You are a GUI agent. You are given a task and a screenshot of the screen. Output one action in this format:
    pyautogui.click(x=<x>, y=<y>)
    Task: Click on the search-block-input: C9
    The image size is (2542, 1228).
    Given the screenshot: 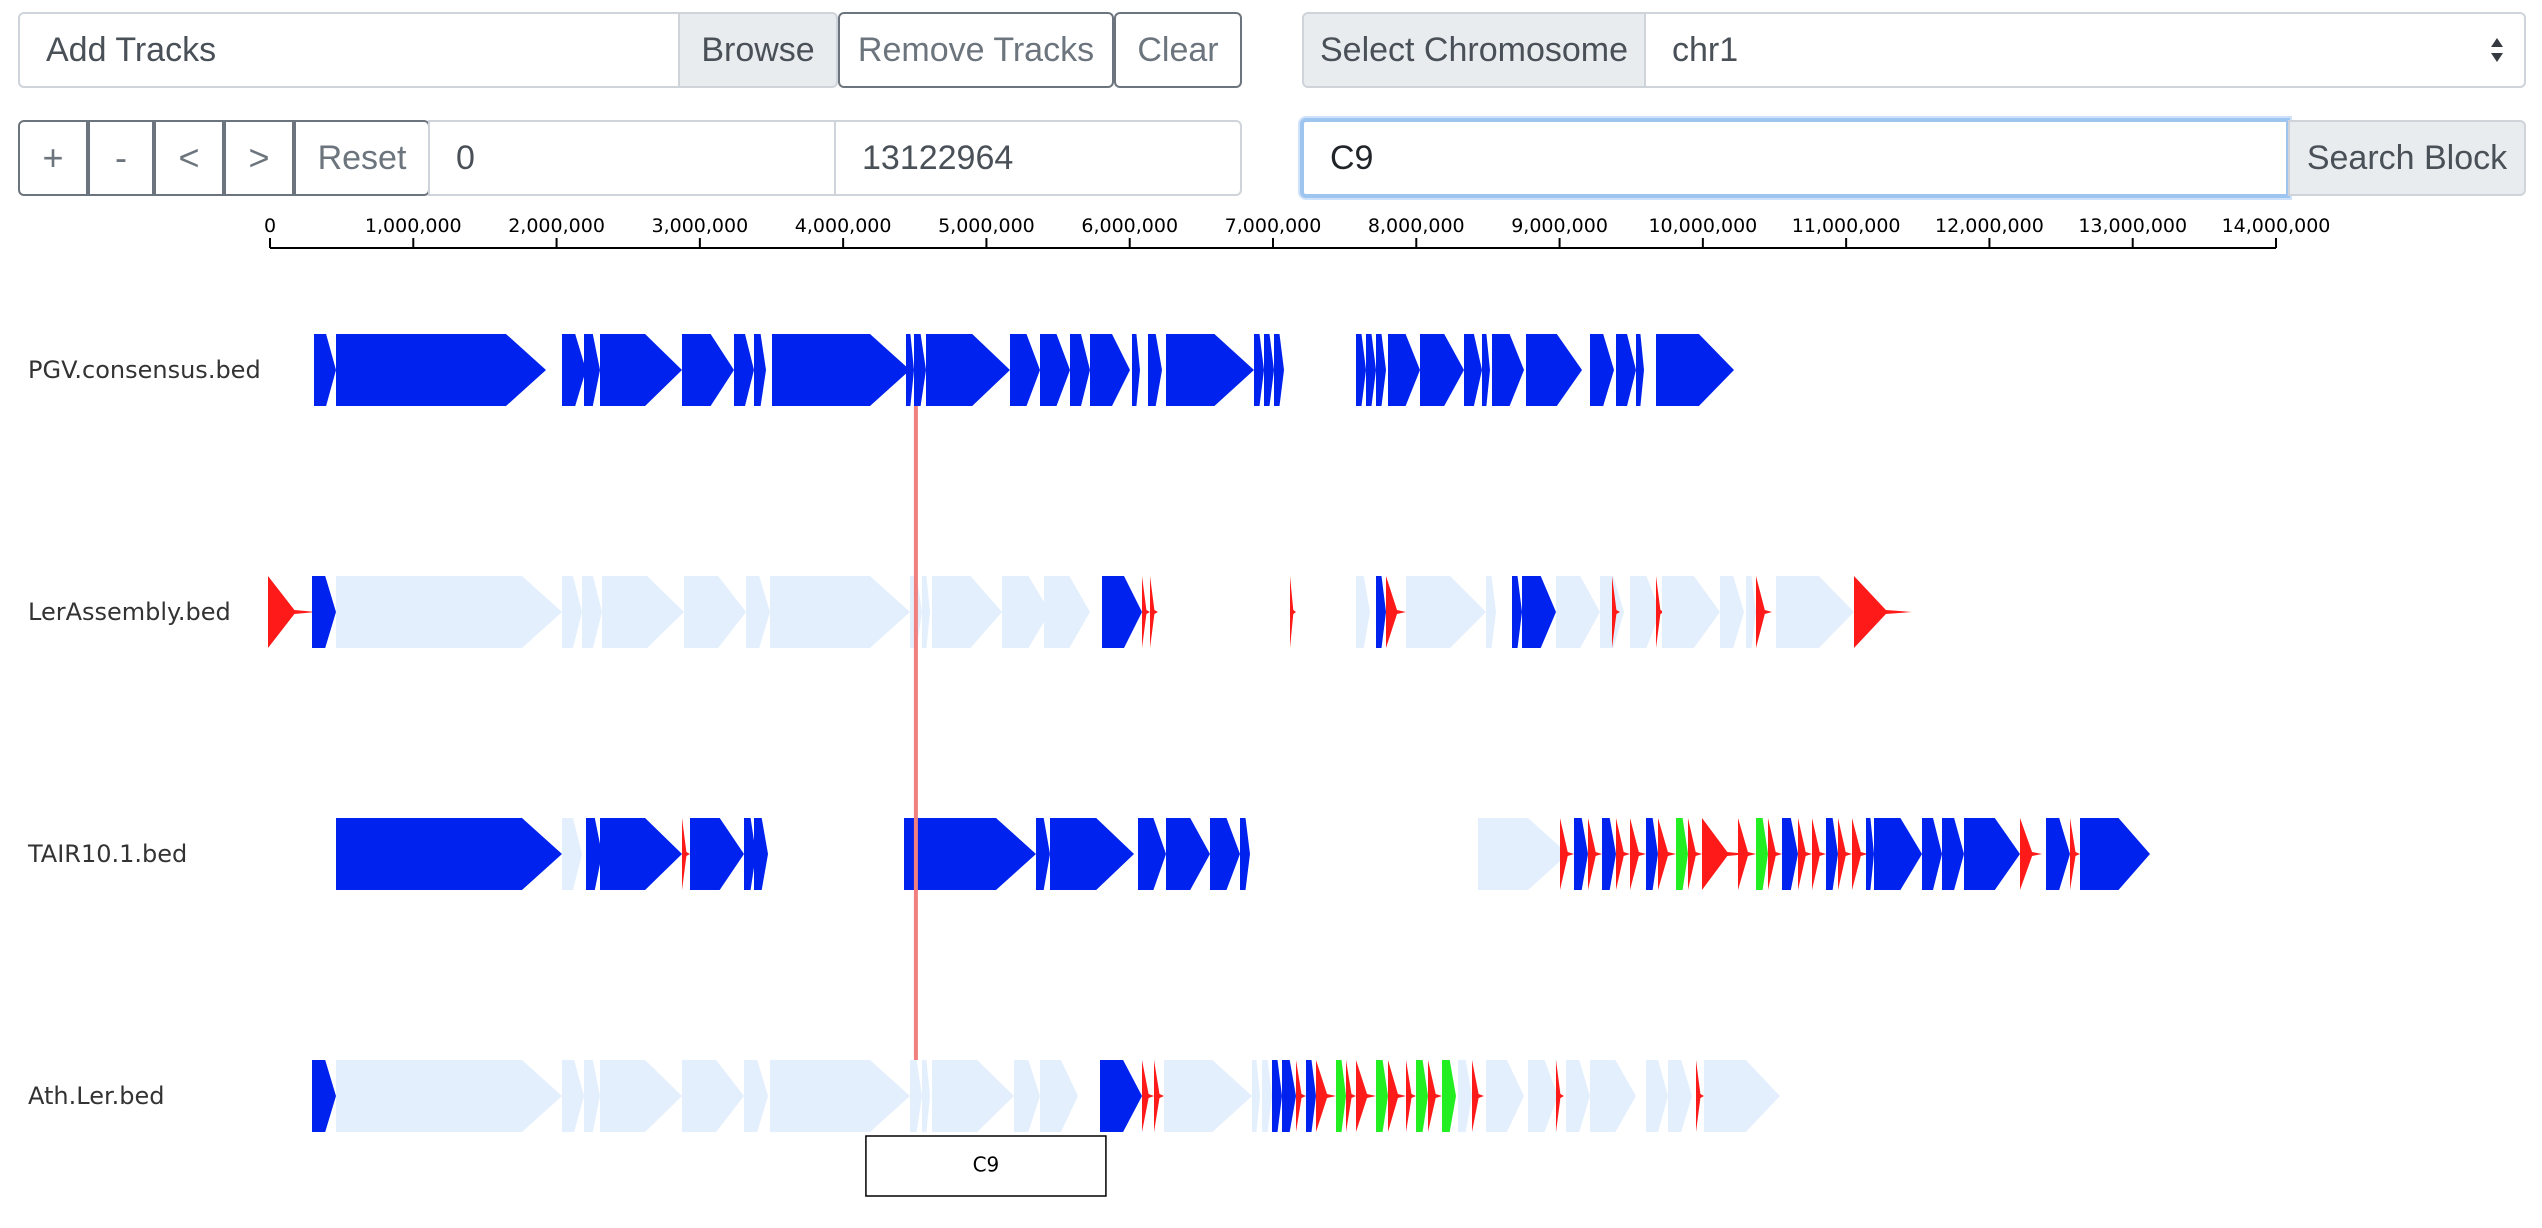 What is the action you would take?
    pyautogui.click(x=1795, y=158)
    